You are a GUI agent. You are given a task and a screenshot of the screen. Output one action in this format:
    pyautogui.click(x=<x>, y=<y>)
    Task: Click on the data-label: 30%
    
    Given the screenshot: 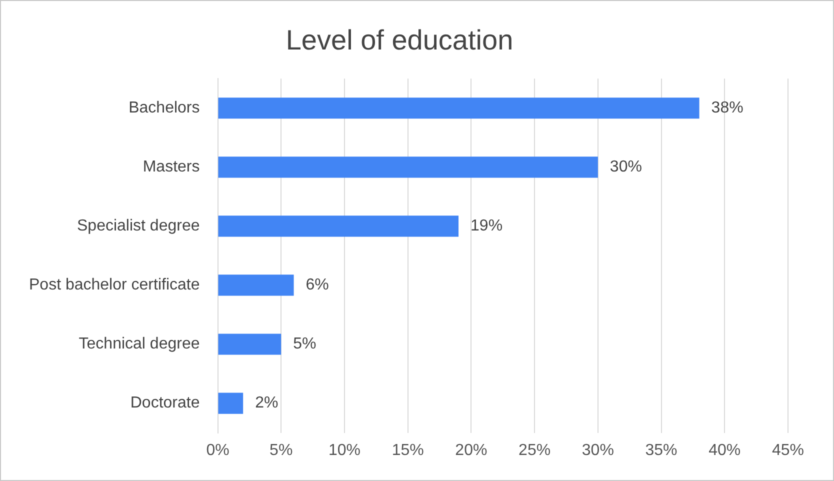 What is the action you would take?
    pyautogui.click(x=626, y=167)
    